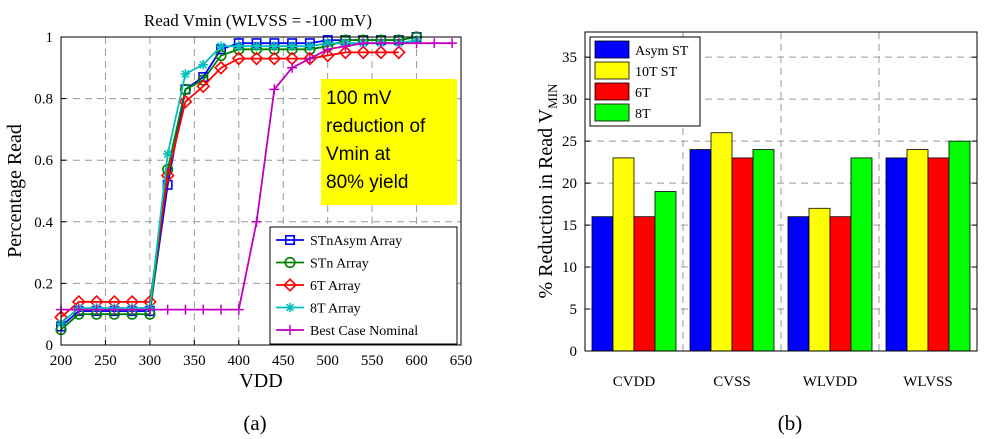 This screenshot has width=1000, height=439. I want to click on legend-entry-asym-st: Asym ST, so click(641, 49).